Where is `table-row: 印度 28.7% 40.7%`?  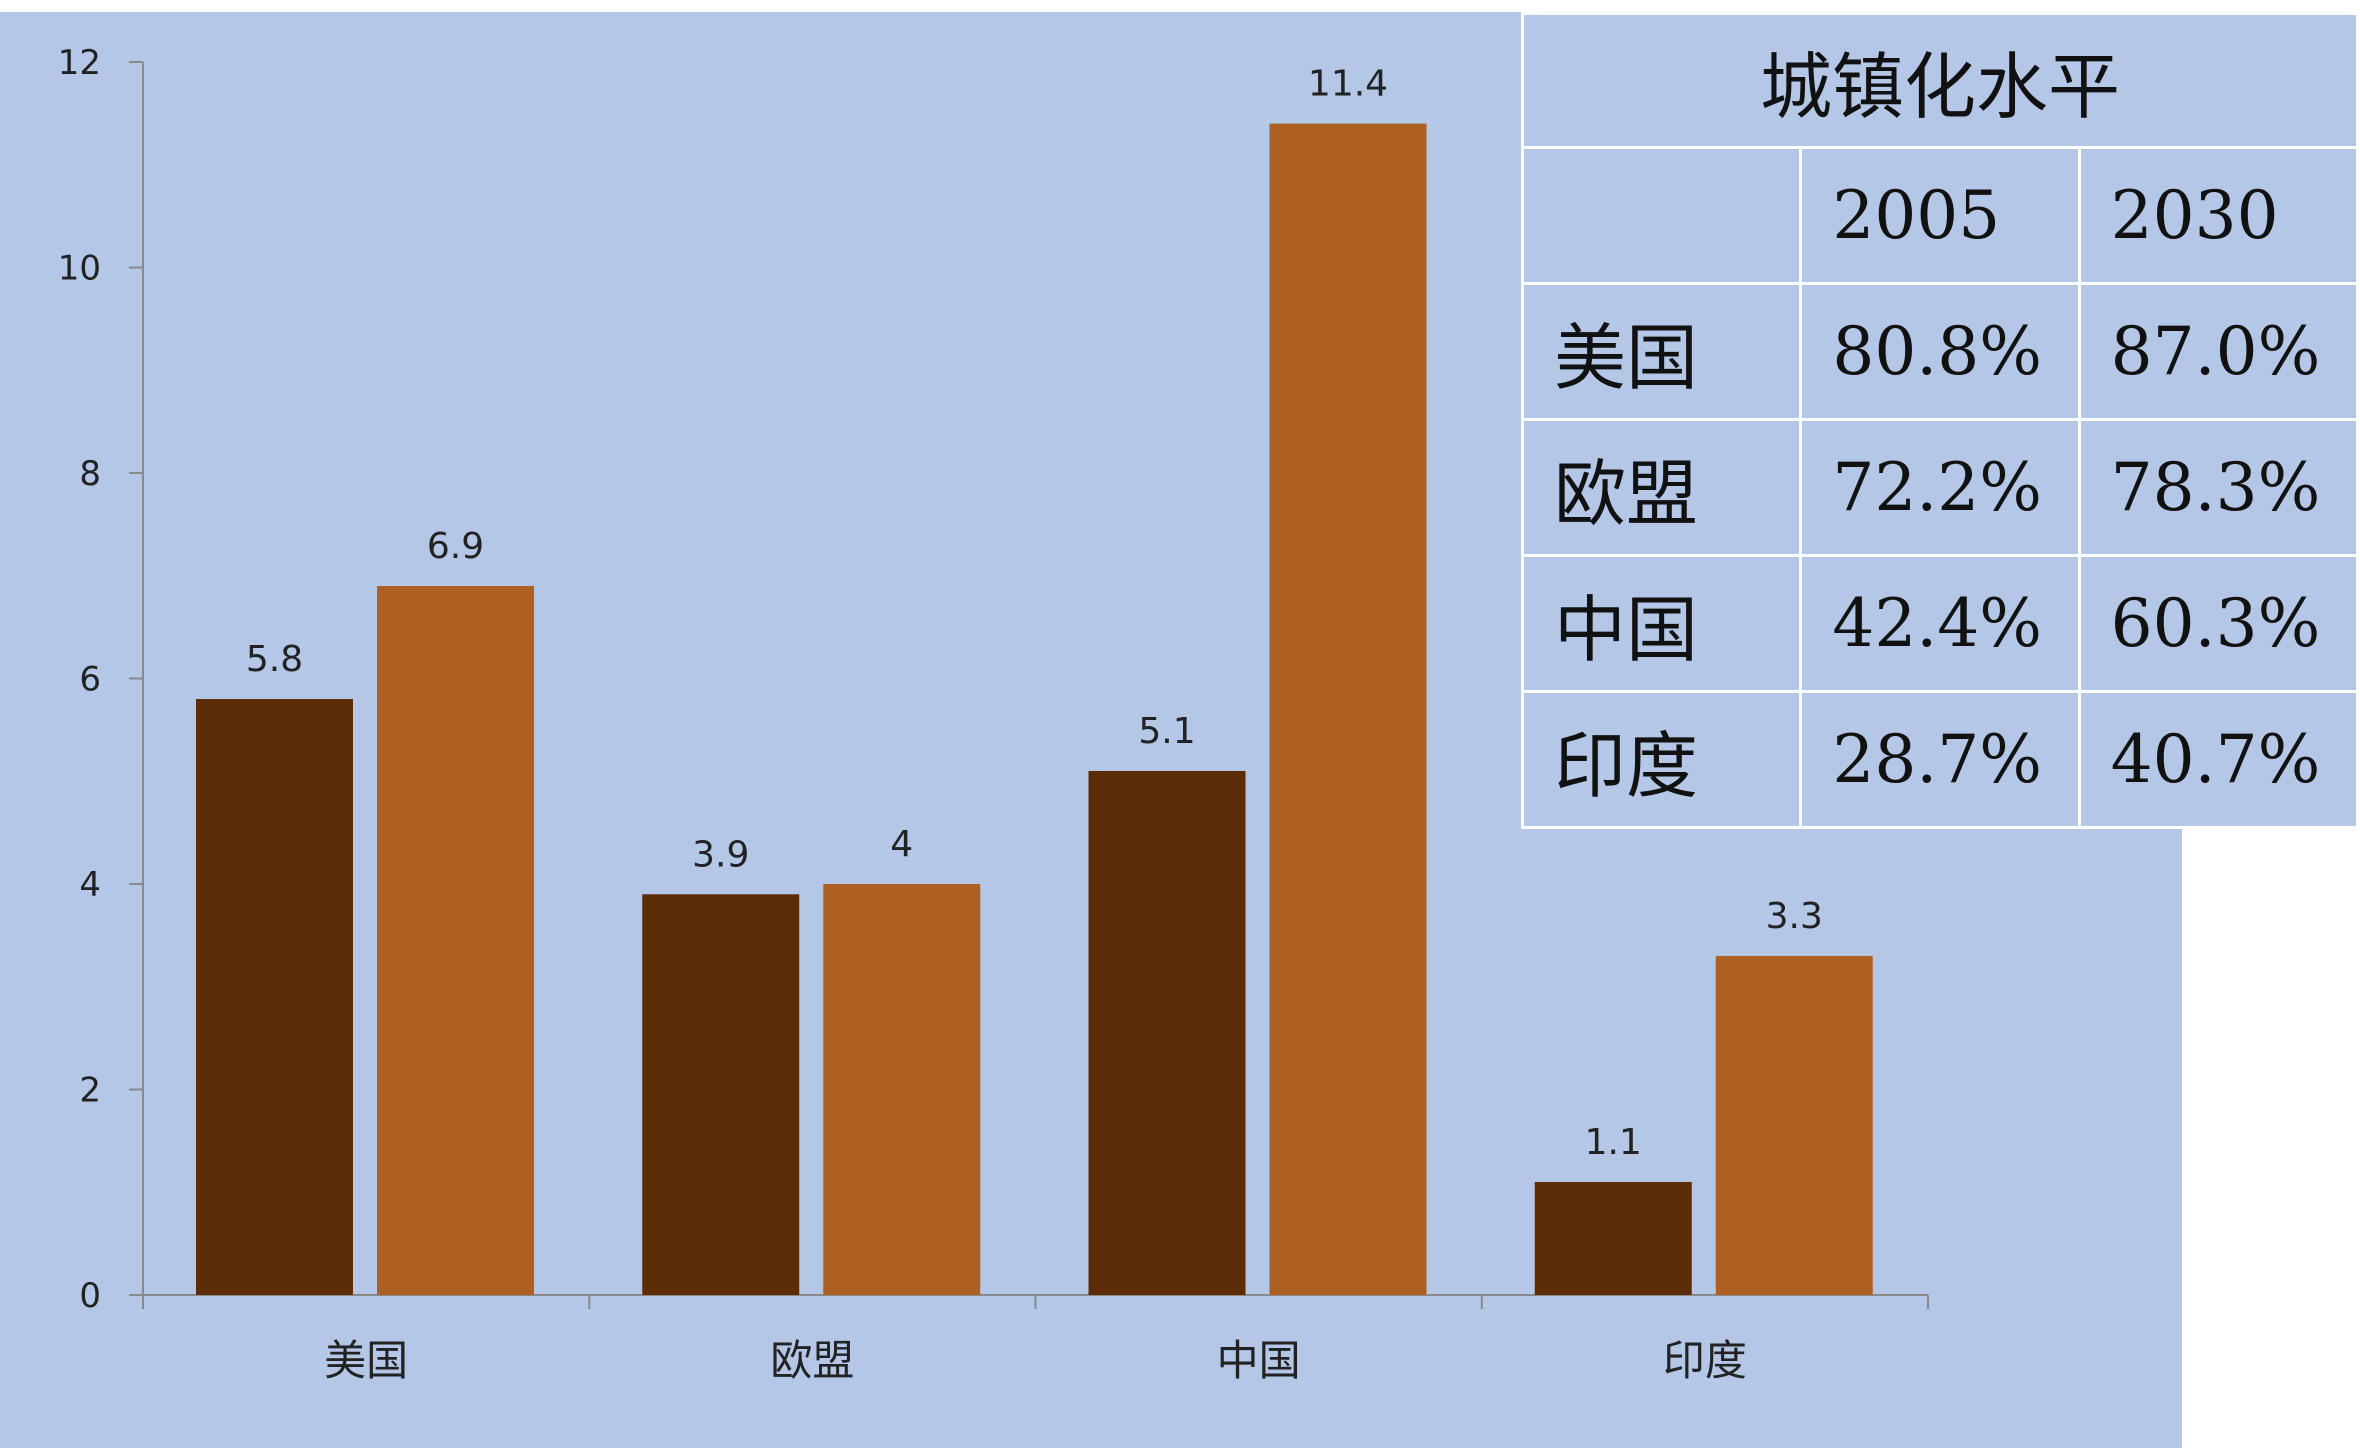
table-row: 印度 28.7% 40.7% is located at coordinates (1940, 759).